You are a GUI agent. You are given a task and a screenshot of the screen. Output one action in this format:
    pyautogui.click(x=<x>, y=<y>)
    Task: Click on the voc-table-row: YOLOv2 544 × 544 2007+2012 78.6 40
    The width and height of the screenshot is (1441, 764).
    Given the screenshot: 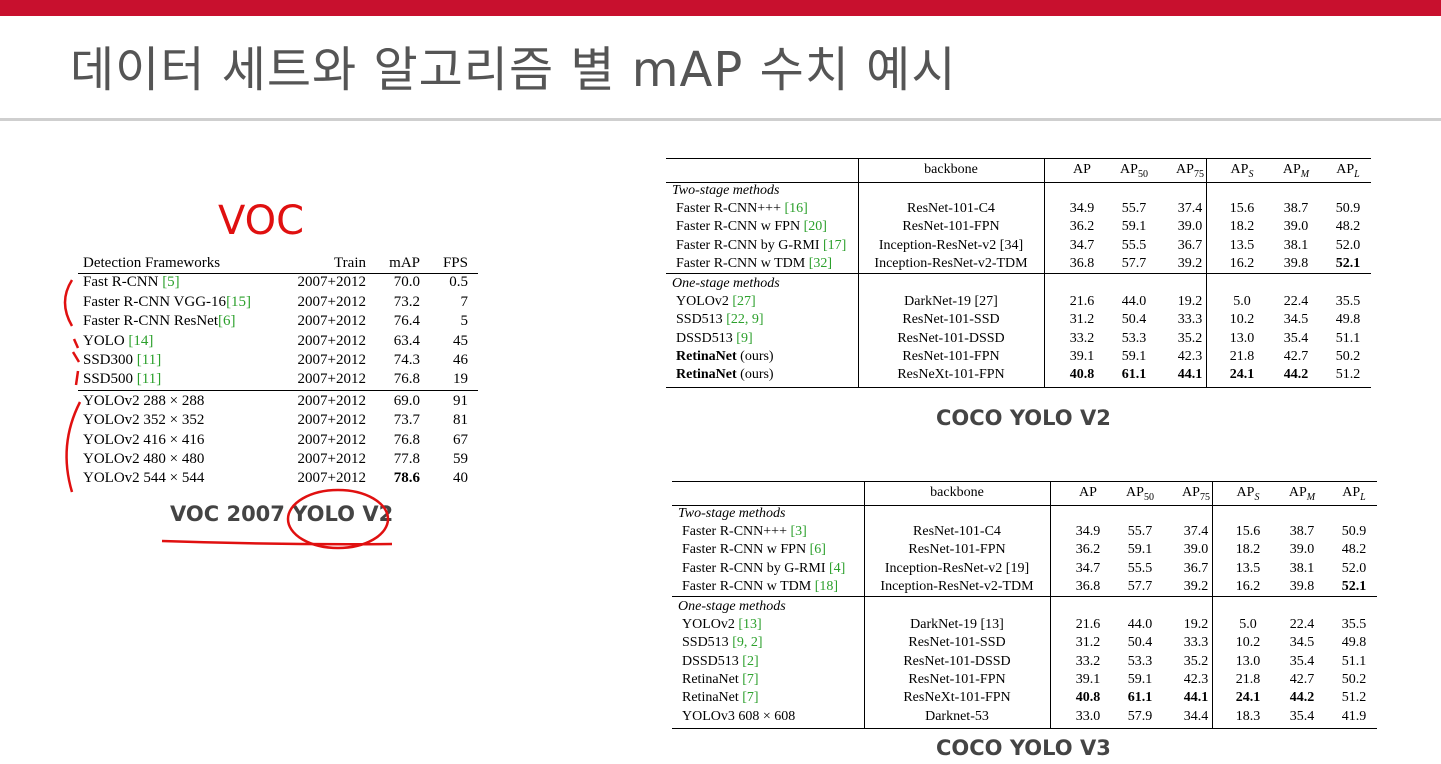 What is the action you would take?
    pyautogui.click(x=278, y=478)
    